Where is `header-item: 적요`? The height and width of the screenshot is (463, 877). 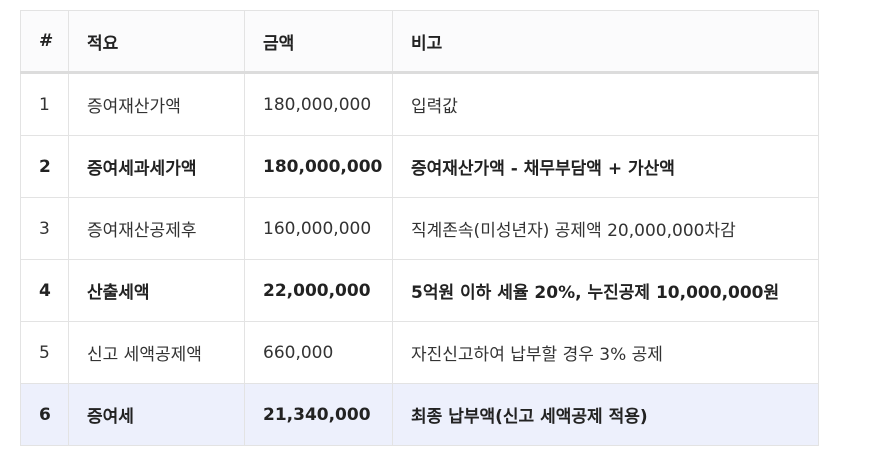 header-item: 적요 is located at coordinates (156, 42).